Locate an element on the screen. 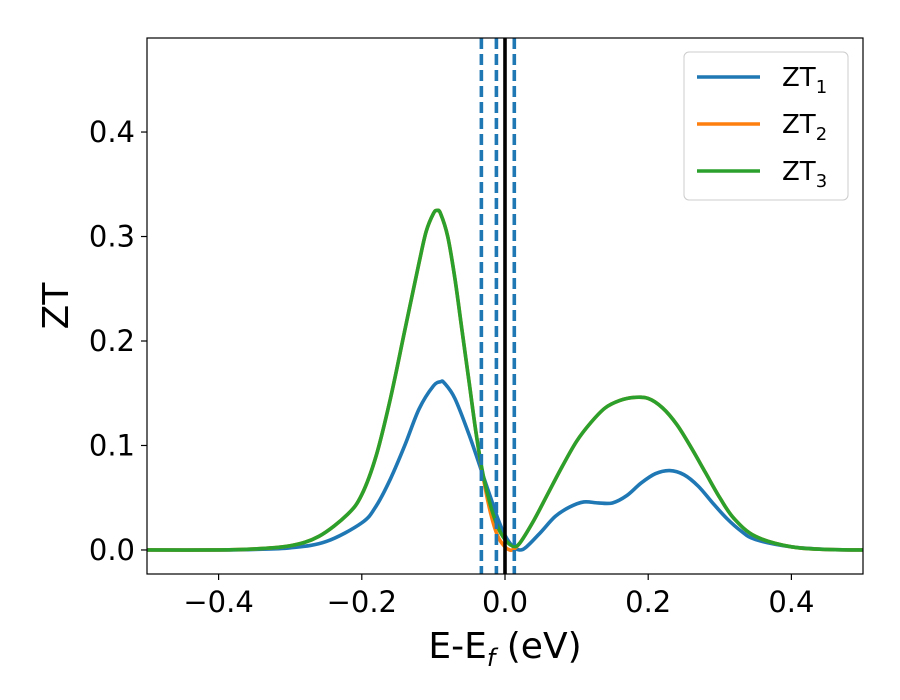  legend: ZT1 ZT2 ZT3 is located at coordinates (766, 126).